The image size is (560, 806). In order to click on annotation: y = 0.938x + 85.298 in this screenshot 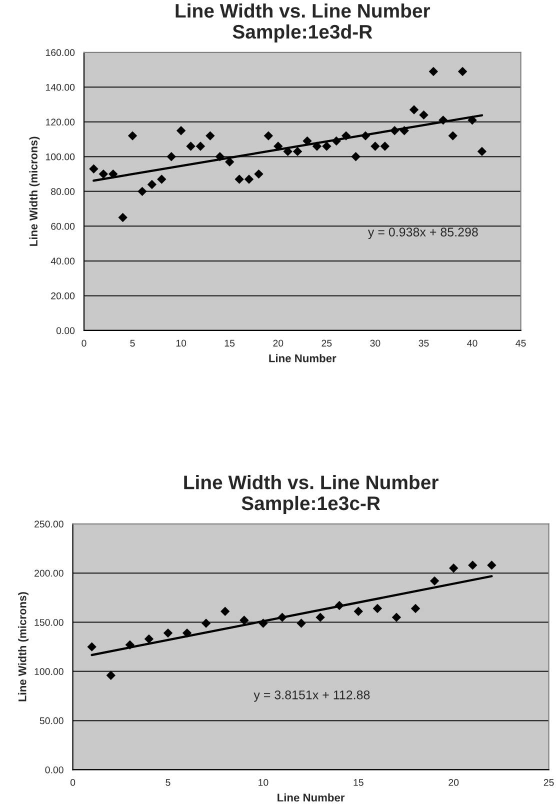, I will do `click(423, 233)`.